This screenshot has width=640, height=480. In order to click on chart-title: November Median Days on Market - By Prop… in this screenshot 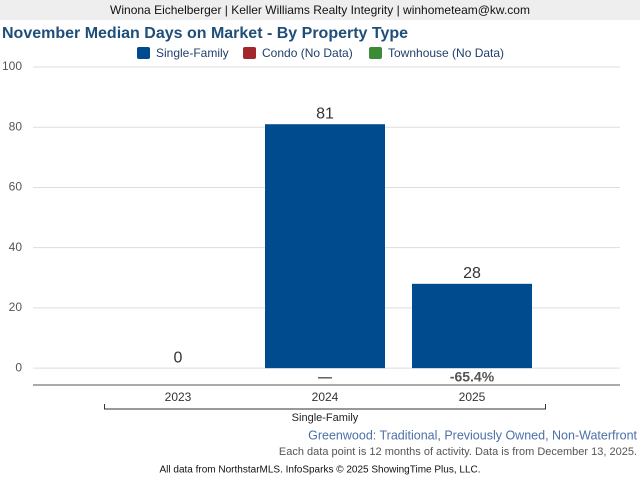, I will do `click(205, 33)`.